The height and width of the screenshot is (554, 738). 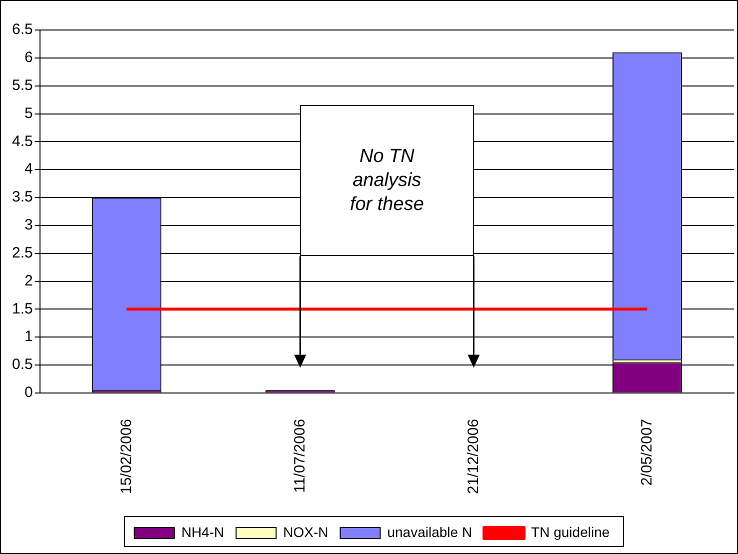 What do you see at coordinates (28, 393) in the screenshot?
I see `y-tick-label: 0` at bounding box center [28, 393].